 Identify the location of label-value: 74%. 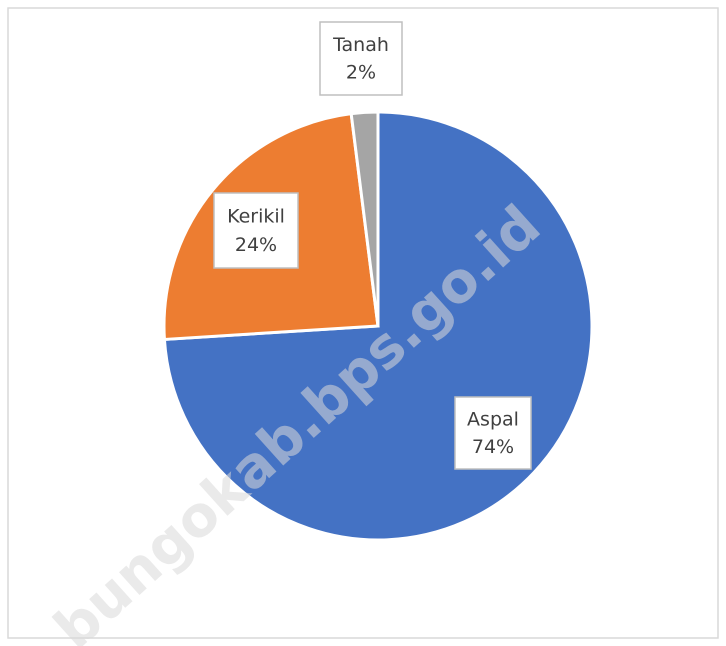
(493, 447).